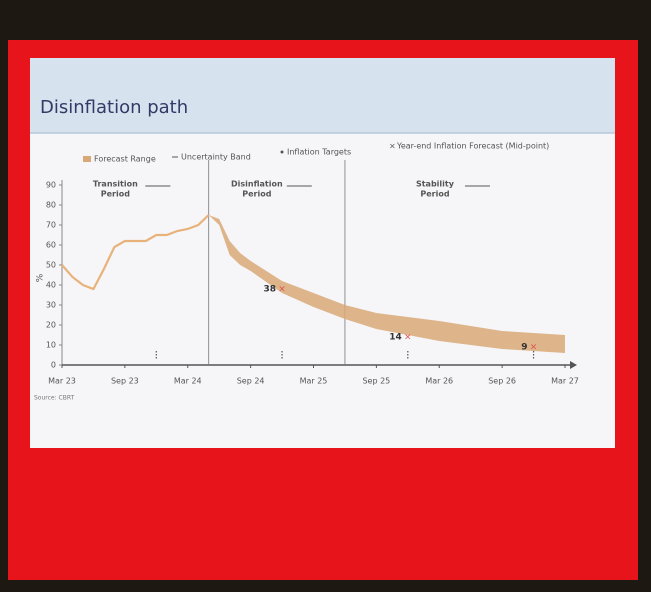 The height and width of the screenshot is (592, 651). I want to click on legend-item: Year-end Inflation Forecast (Mid-point), so click(472, 146).